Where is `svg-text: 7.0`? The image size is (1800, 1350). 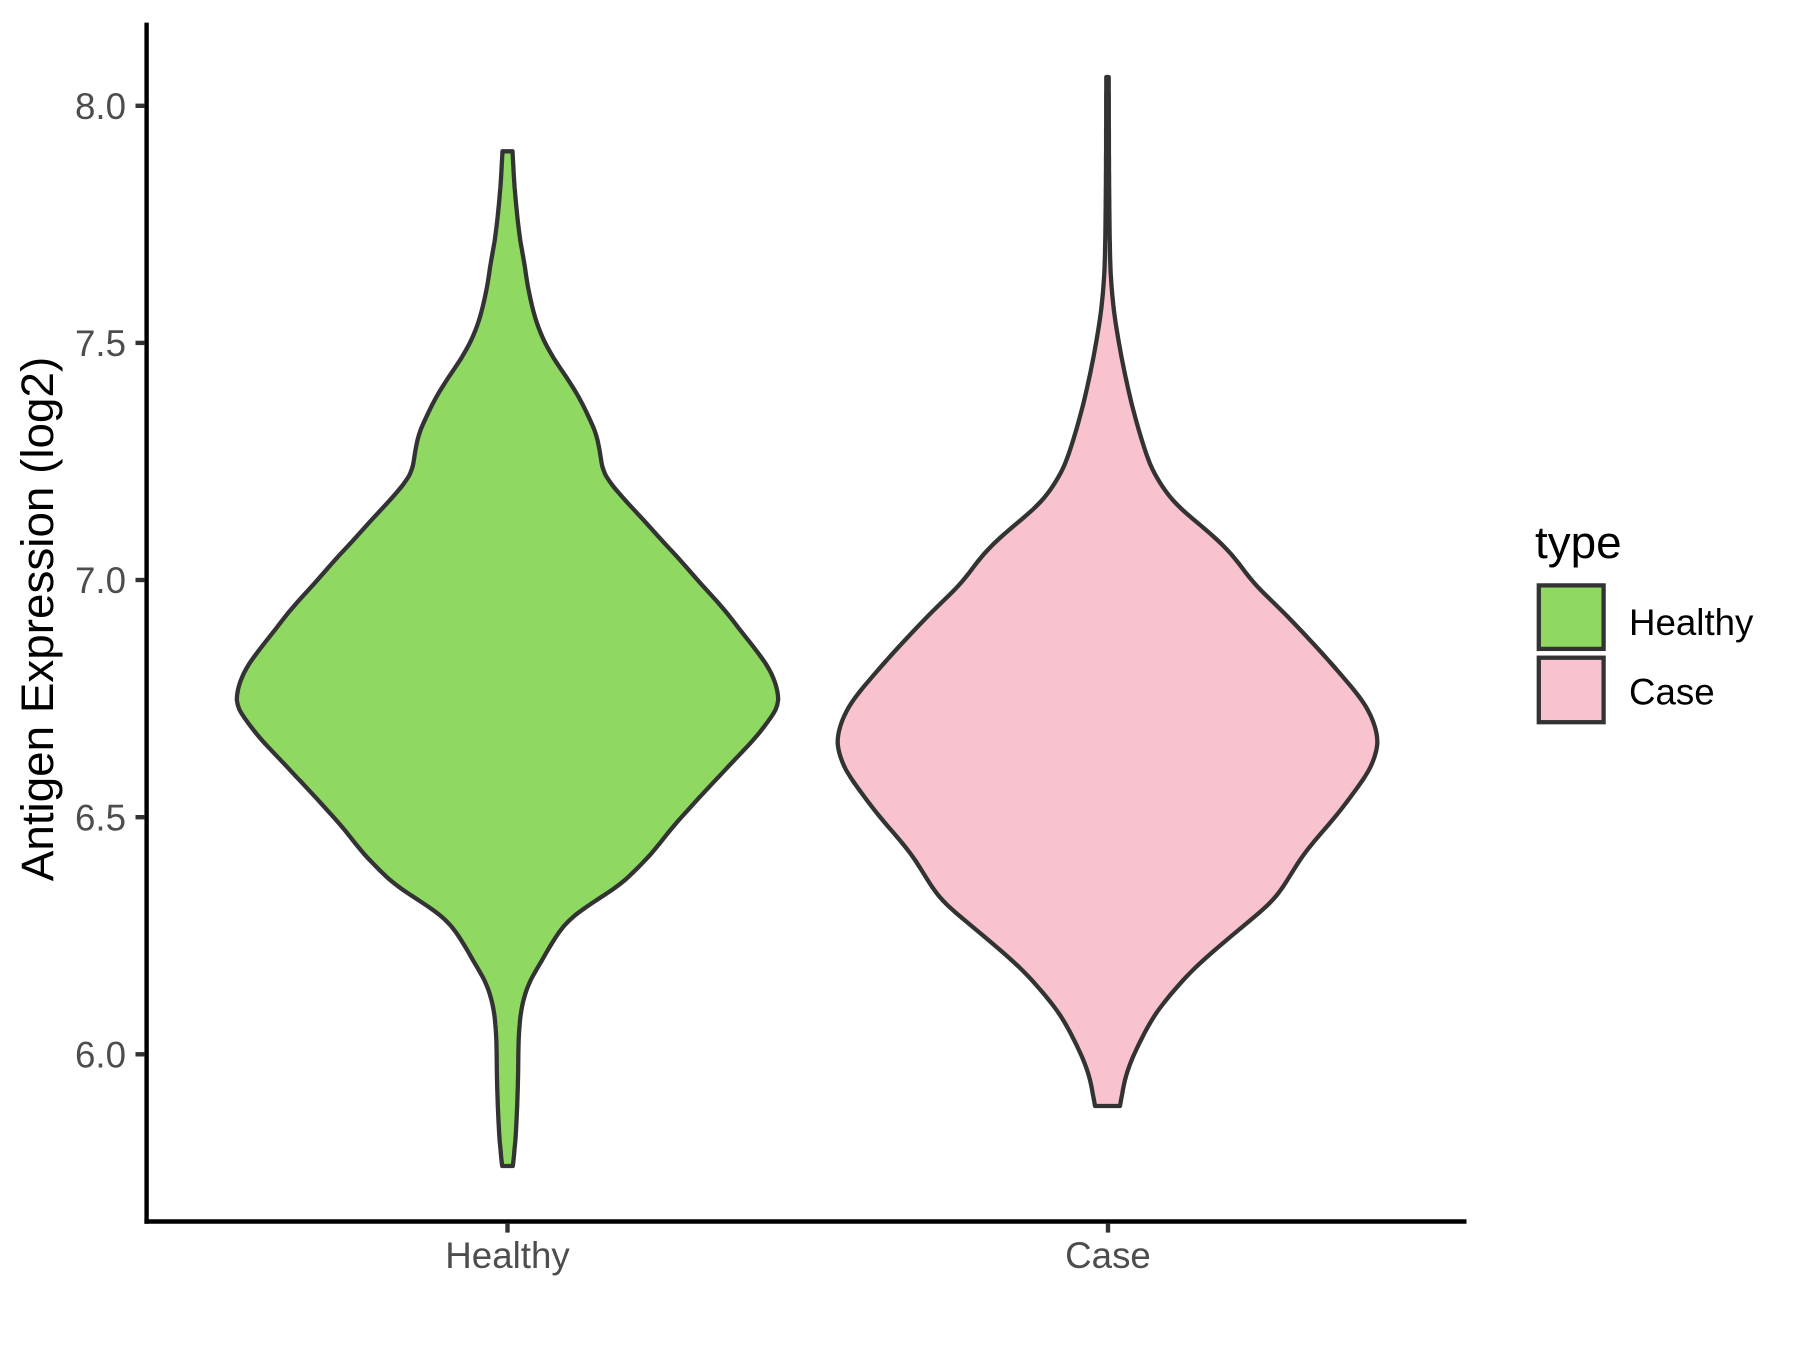
svg-text: 7.0 is located at coordinates (100, 580).